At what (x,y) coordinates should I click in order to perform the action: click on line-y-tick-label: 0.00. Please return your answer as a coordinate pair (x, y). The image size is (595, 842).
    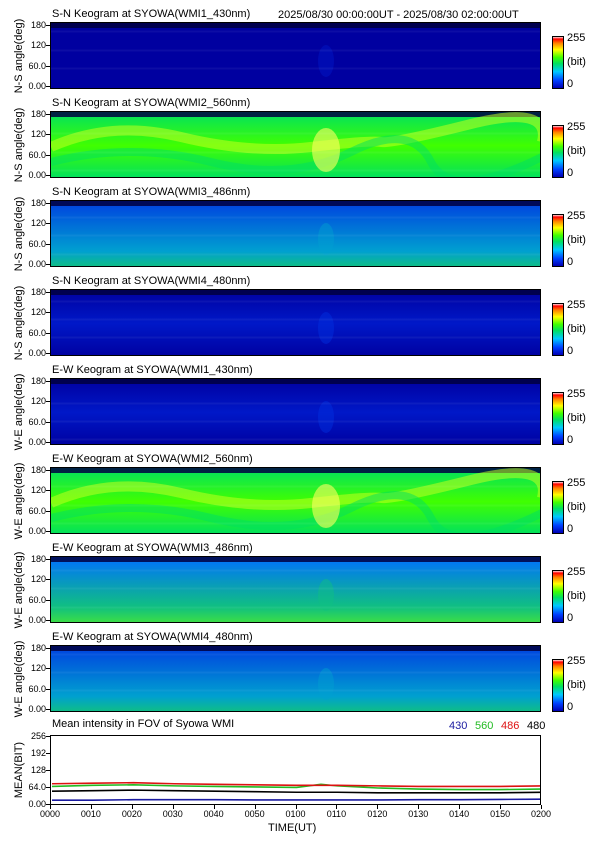
    Looking at the image, I should click on (37, 804).